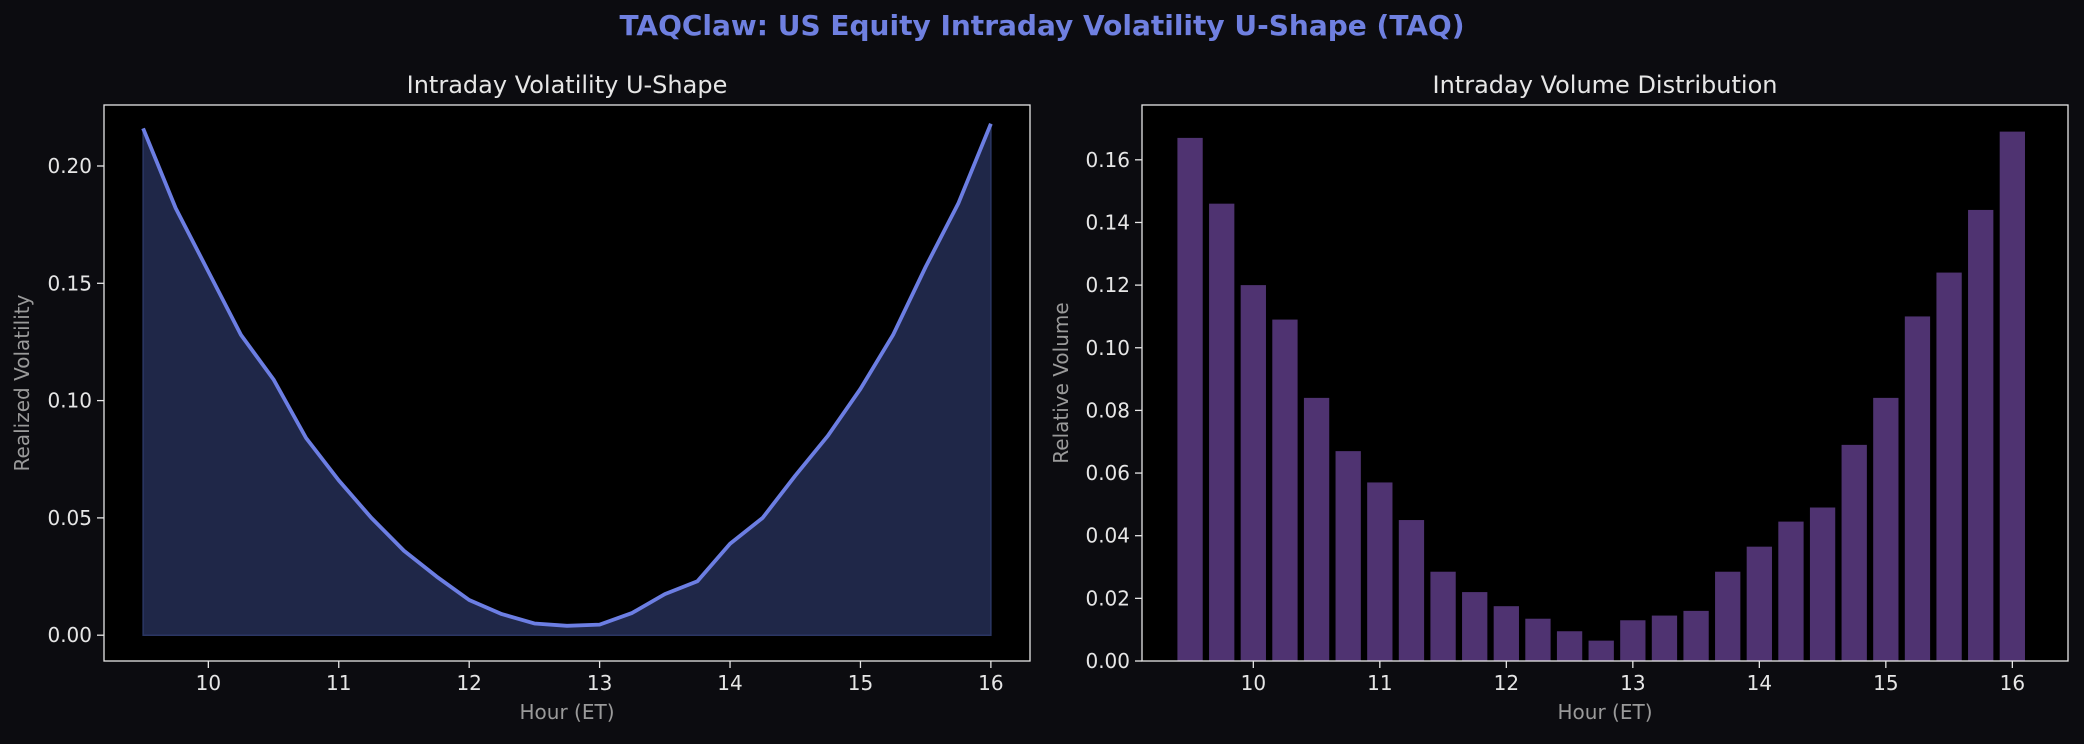 This screenshot has height=744, width=2084. What do you see at coordinates (1061, 382) in the screenshot?
I see `volume-y-axis-label: Relative Volume` at bounding box center [1061, 382].